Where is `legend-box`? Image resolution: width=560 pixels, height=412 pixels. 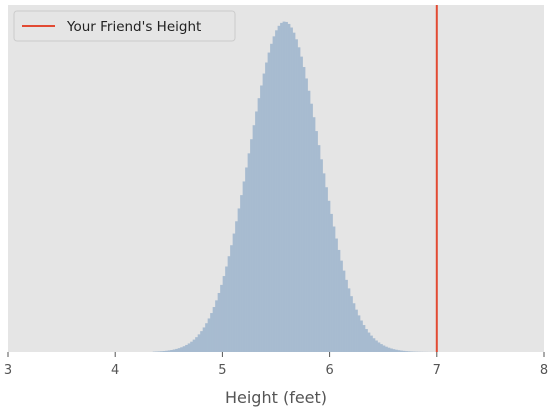 legend-box is located at coordinates (124, 26).